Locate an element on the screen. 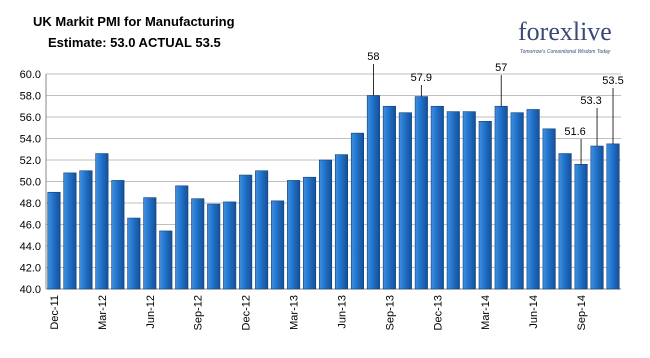 This screenshot has width=650, height=358. value-label: 58 is located at coordinates (373, 57).